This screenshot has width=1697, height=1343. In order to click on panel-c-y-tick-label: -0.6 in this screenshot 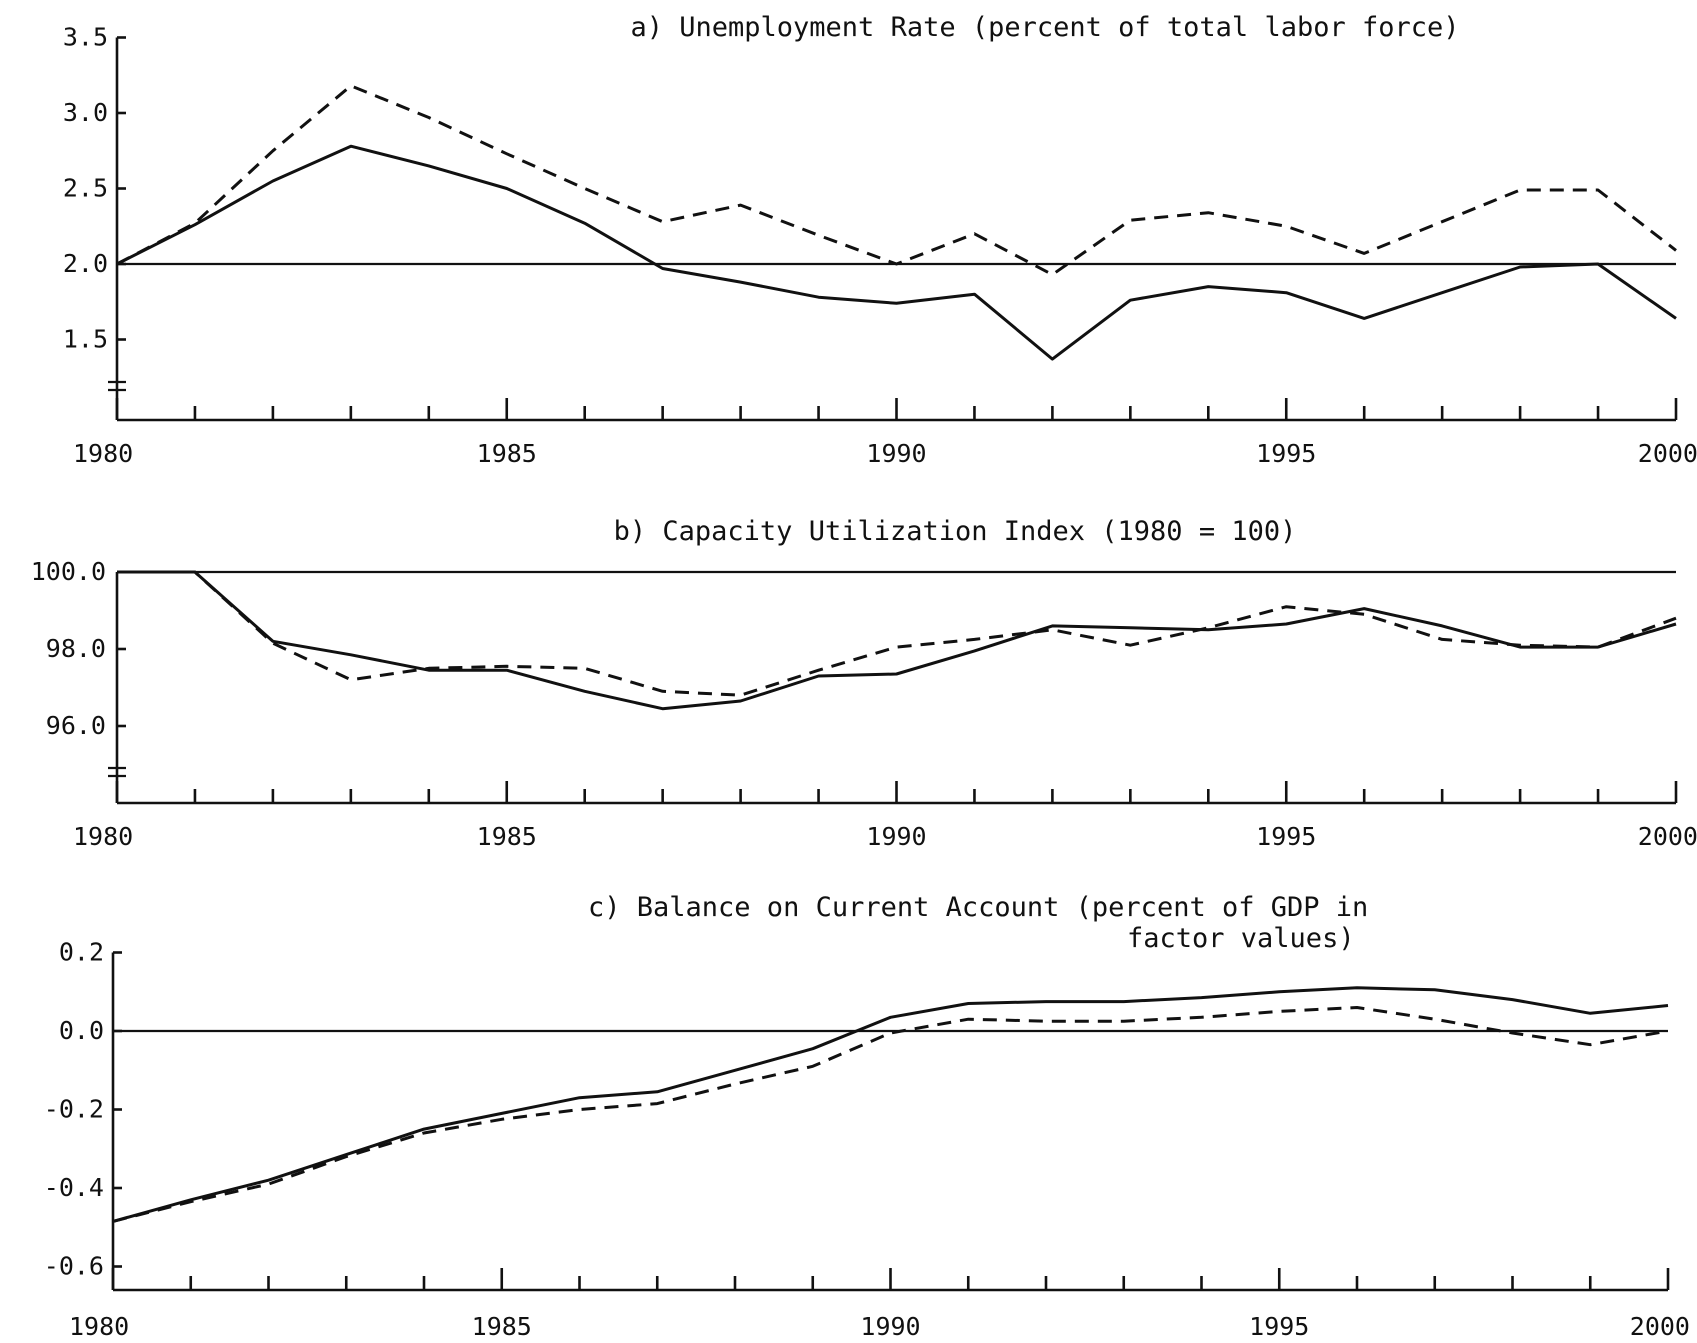, I will do `click(74, 1266)`.